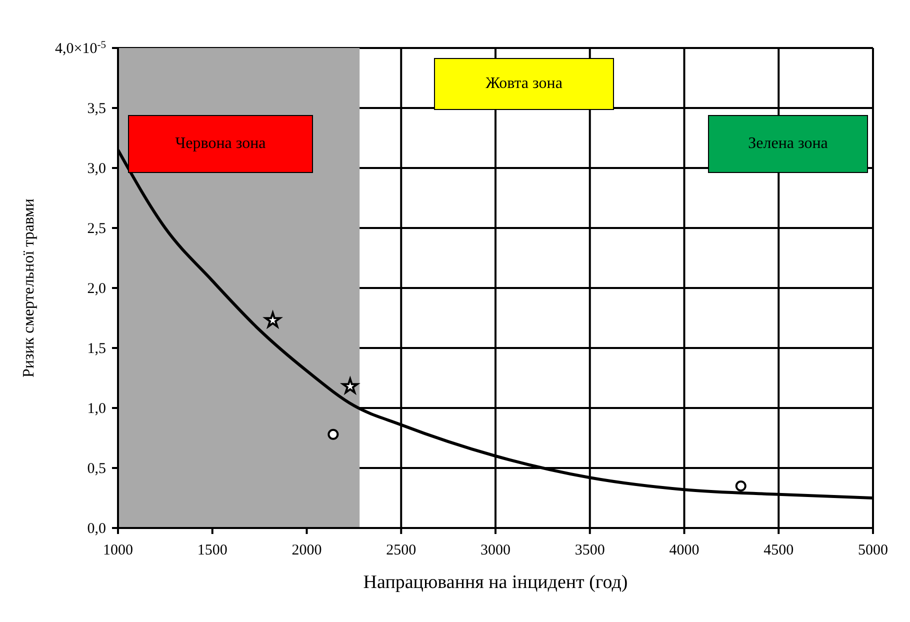 Image resolution: width=910 pixels, height=622 pixels. What do you see at coordinates (684, 550) in the screenshot?
I see `x-tick-label: 4000` at bounding box center [684, 550].